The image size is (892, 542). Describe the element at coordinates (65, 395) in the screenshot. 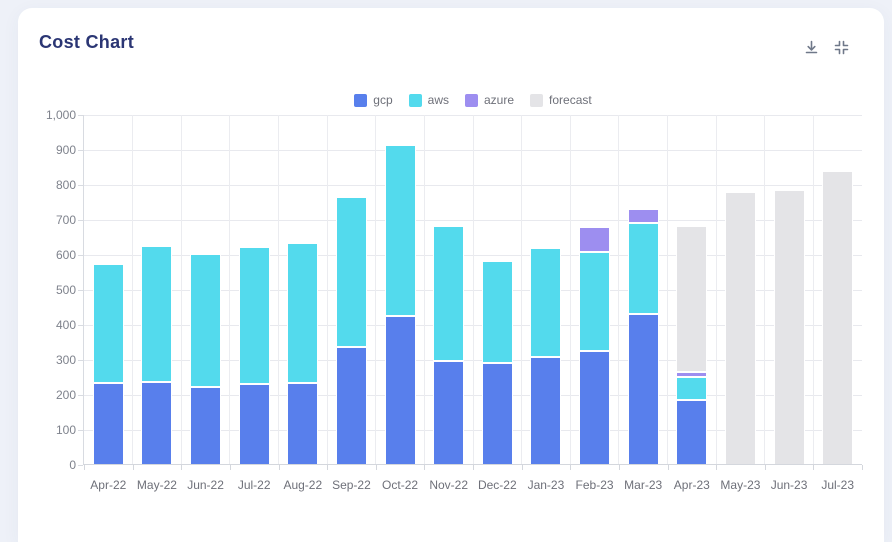

I see `y-axis-label: 200` at that location.